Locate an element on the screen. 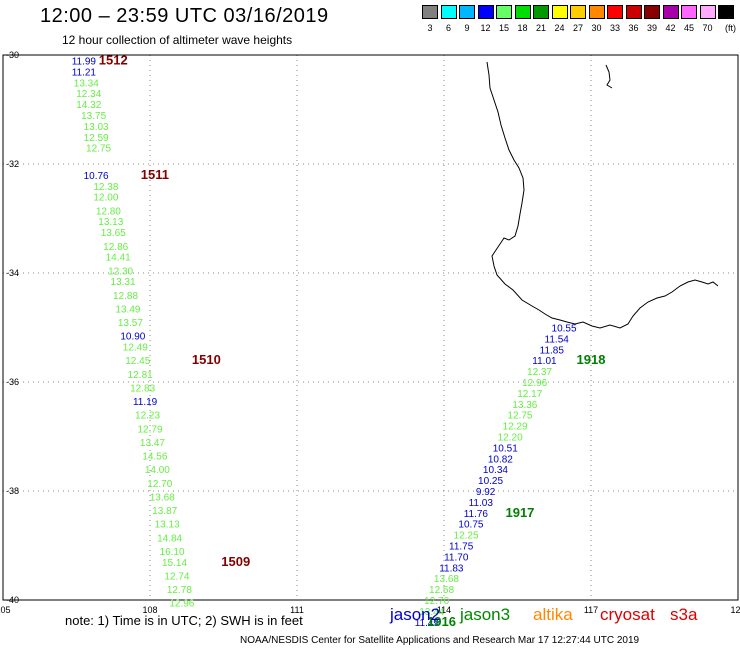 The width and height of the screenshot is (740, 650). satellite-legend-jason2: jason2 is located at coordinates (415, 614).